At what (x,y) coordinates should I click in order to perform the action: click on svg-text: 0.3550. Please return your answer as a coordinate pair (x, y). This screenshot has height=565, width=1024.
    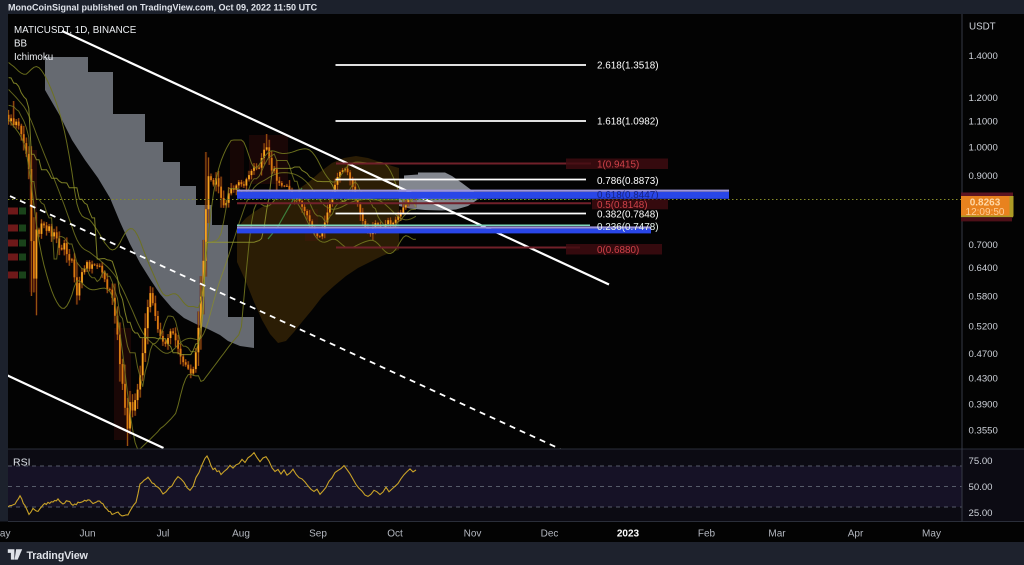
    Looking at the image, I should click on (983, 431).